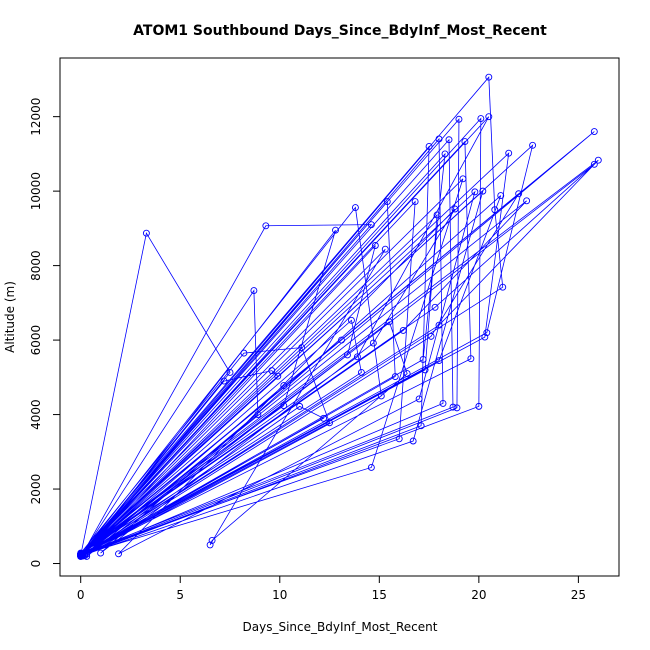 The height and width of the screenshot is (650, 650). What do you see at coordinates (36, 265) in the screenshot?
I see `y-tick-label: 8000` at bounding box center [36, 265].